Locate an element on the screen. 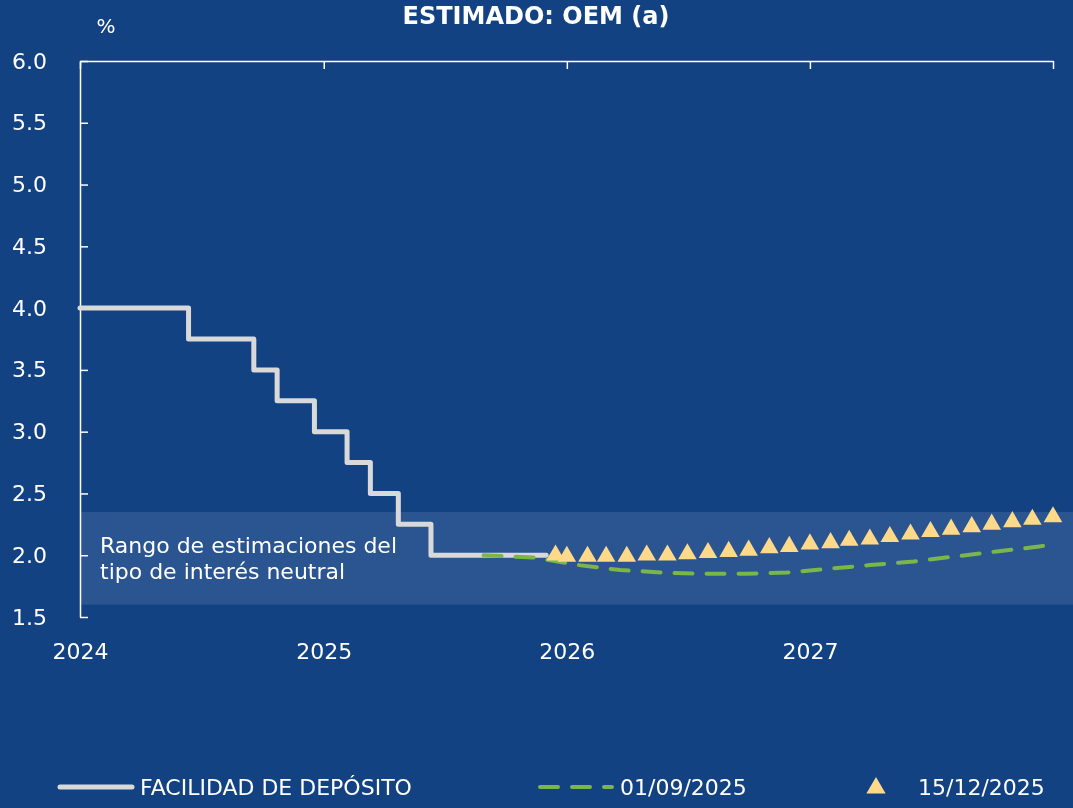  y-tick-label: 4.0 is located at coordinates (29, 308).